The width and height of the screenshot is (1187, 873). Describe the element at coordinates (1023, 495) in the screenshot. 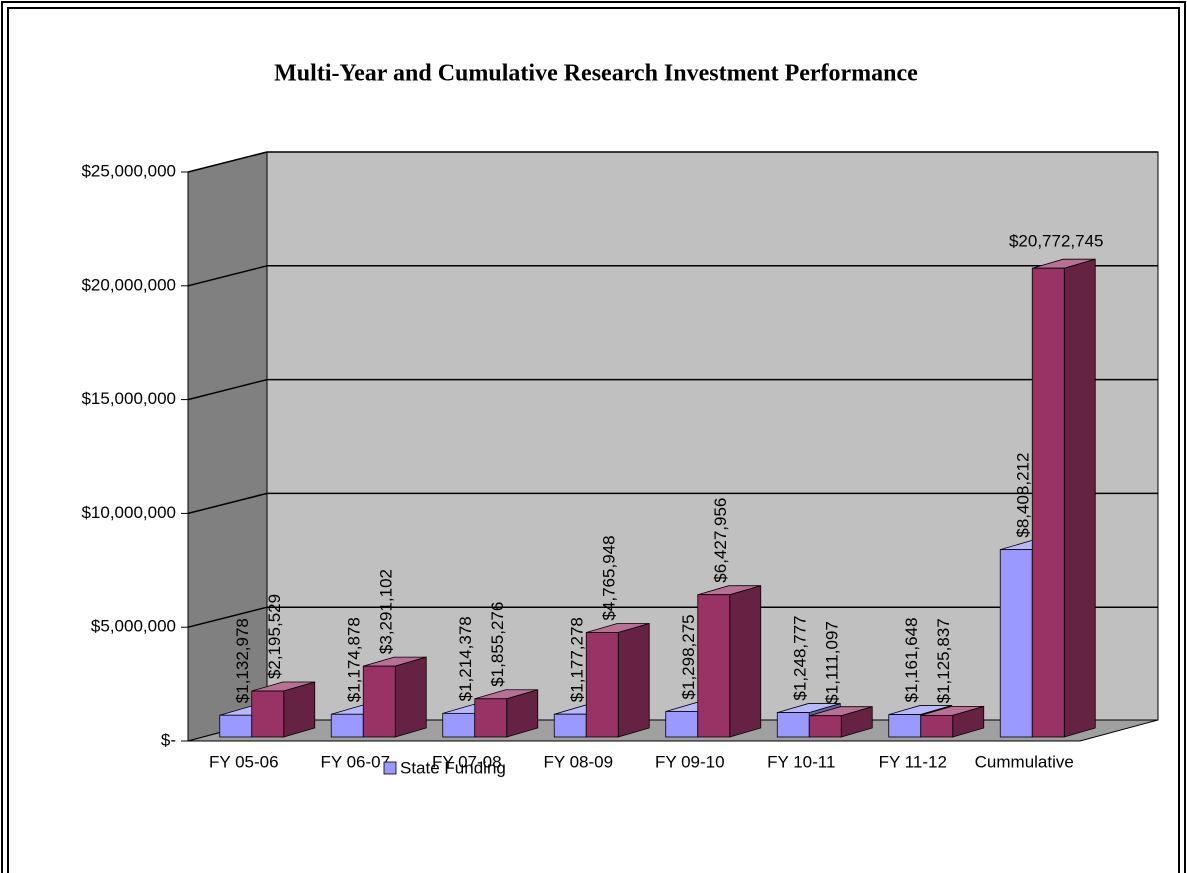

I see `value-label: $8,408,212` at that location.